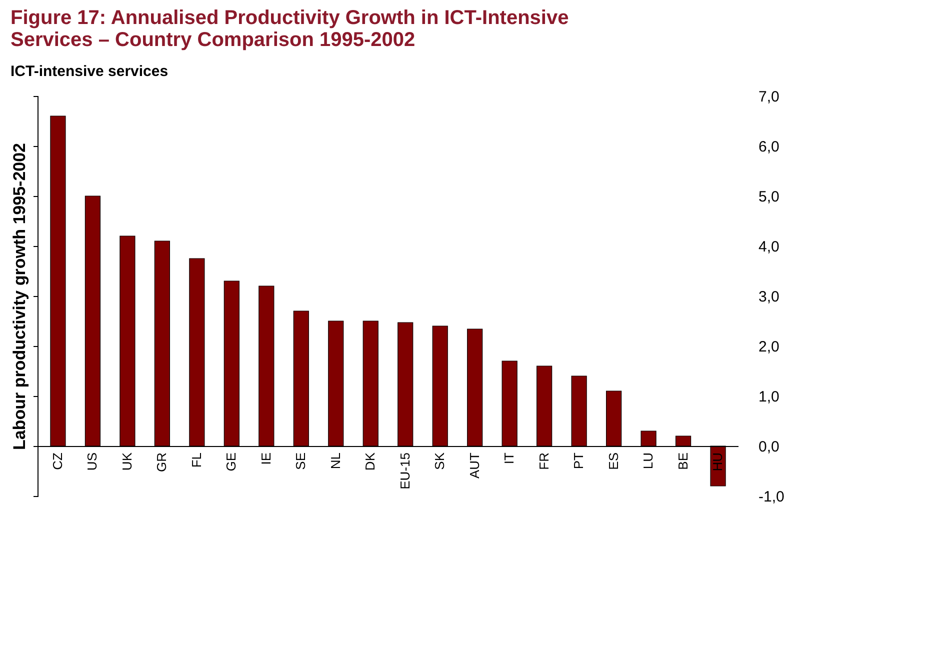  Describe the element at coordinates (162, 462) in the screenshot. I see `x-tick-label: GR` at that location.